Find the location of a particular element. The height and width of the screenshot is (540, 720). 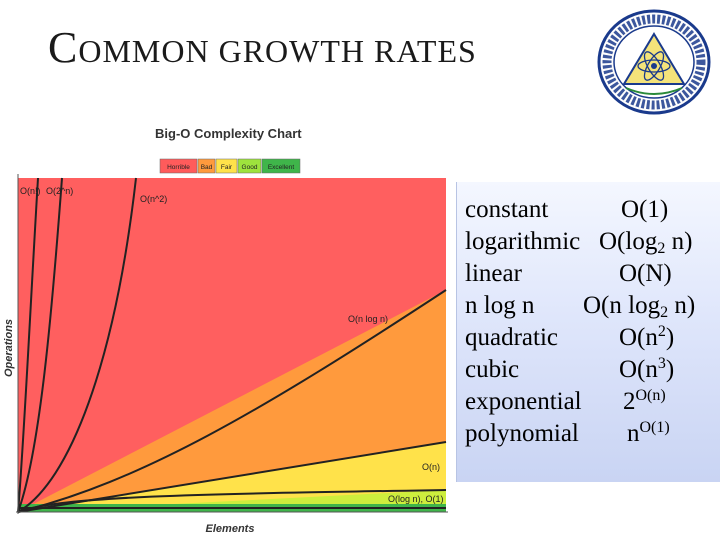

y-axis-label: Operations is located at coordinates (9, 348).